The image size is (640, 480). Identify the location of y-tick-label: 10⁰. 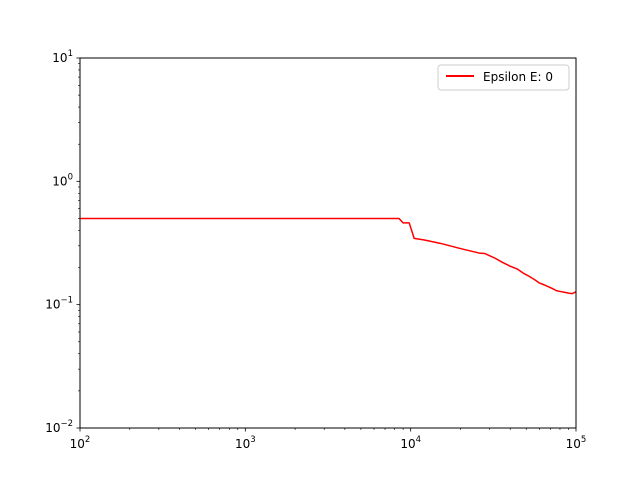
(62, 180).